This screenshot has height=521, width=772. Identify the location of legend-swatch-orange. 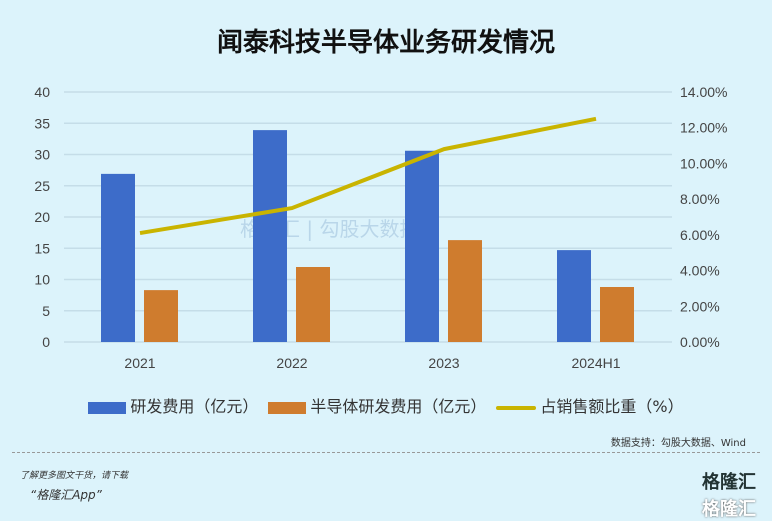
(287, 408).